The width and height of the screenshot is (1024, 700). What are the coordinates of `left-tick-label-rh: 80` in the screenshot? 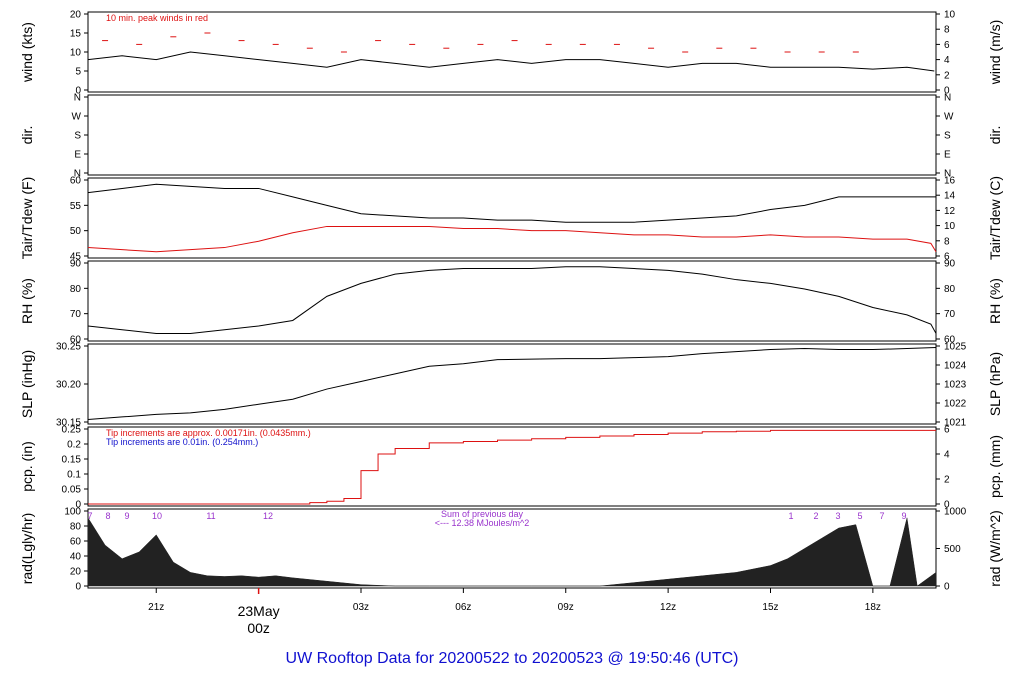 It's located at (76, 289).